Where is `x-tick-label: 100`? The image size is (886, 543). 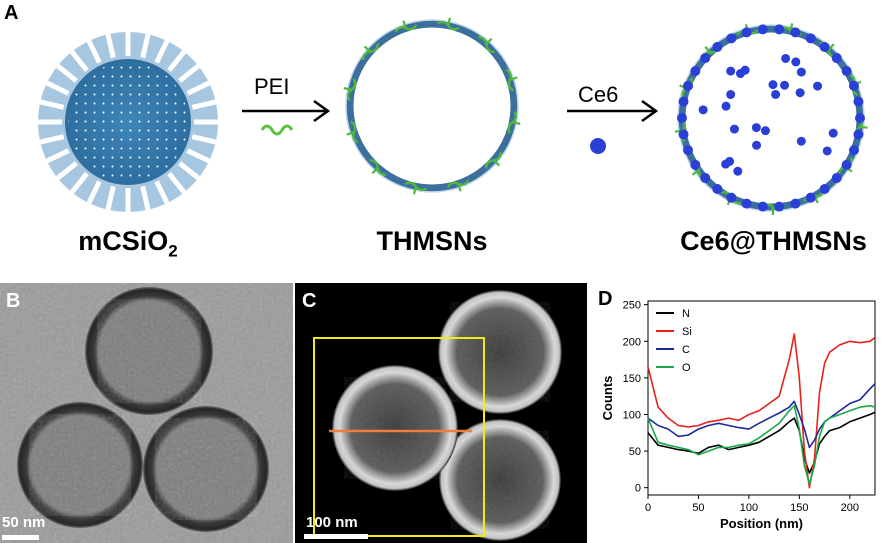
x-tick-label: 100 is located at coordinates (749, 508).